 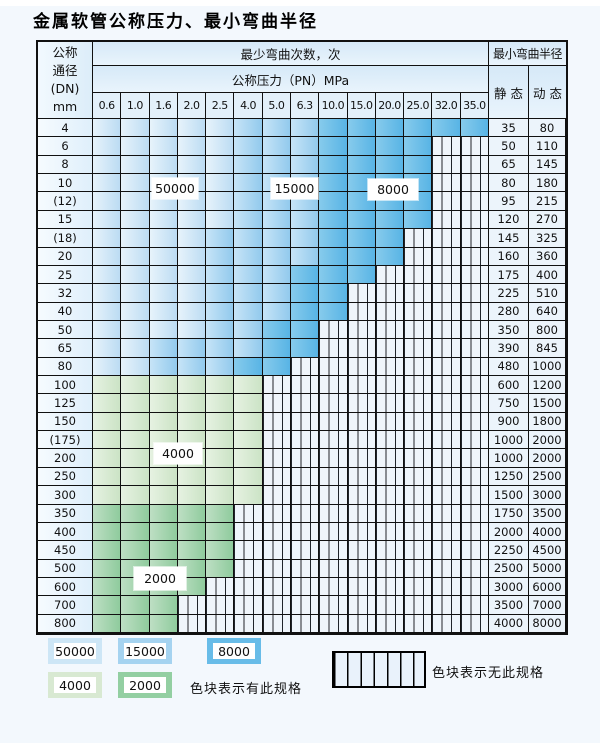 What do you see at coordinates (65, 70) in the screenshot?
I see `corner-line2: 通径` at bounding box center [65, 70].